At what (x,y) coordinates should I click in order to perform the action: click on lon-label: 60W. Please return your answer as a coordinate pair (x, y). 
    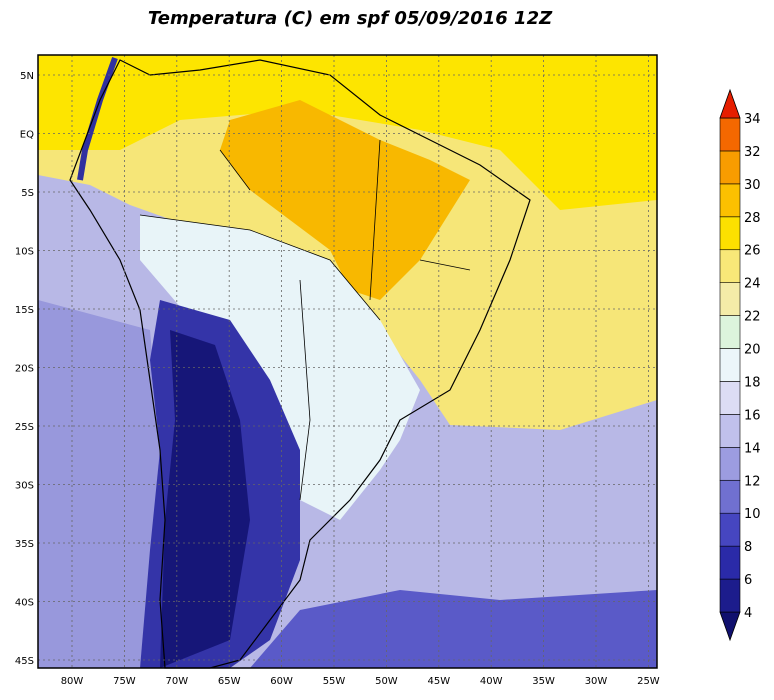
    Looking at the image, I should click on (281, 681).